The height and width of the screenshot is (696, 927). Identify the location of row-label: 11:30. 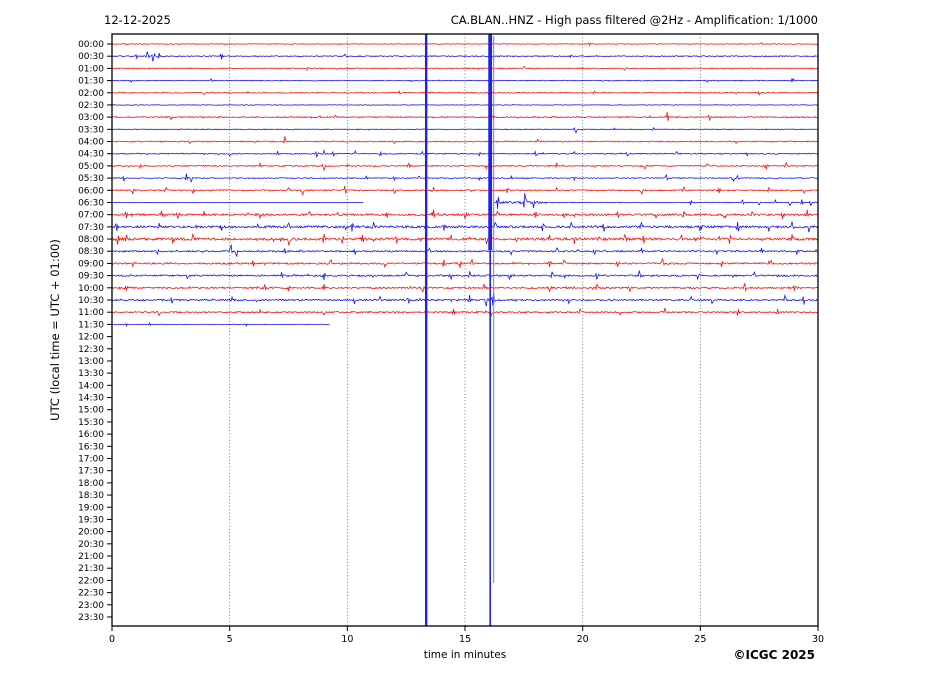
(91, 325).